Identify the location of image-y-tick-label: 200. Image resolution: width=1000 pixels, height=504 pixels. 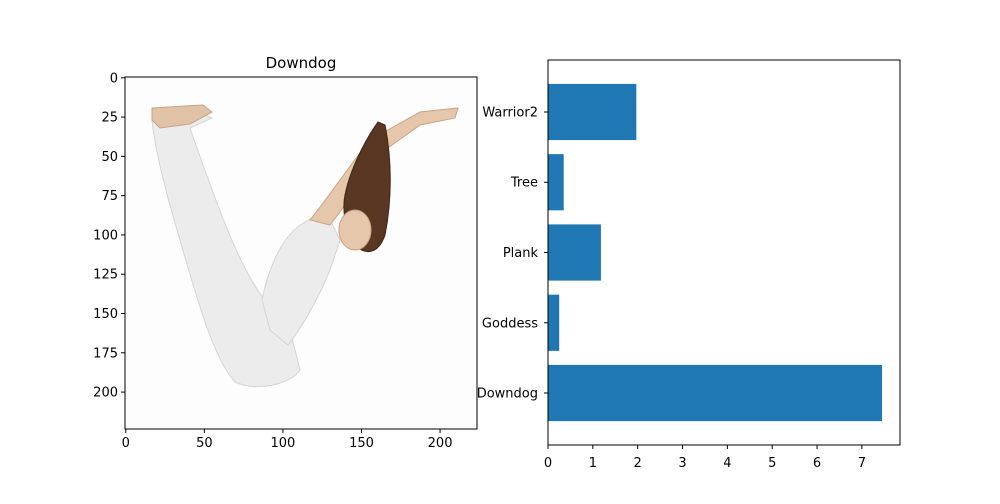
(105, 393).